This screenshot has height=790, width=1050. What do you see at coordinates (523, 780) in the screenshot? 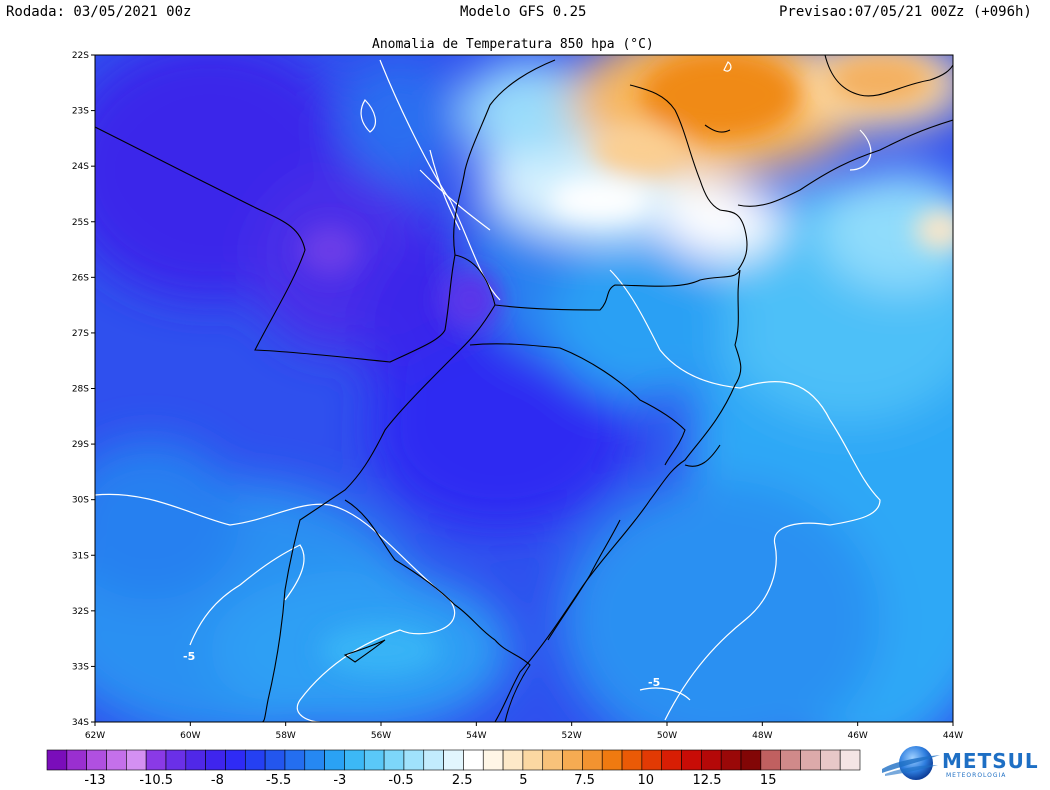
I see `colorbar-tick-label: 5` at bounding box center [523, 780].